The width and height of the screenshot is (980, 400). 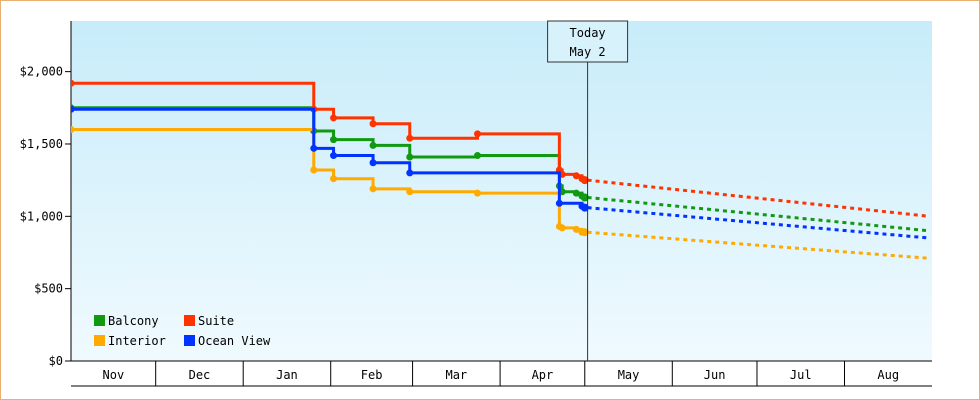 What do you see at coordinates (234, 341) in the screenshot?
I see `legend-label-ocean-view: Ocean View` at bounding box center [234, 341].